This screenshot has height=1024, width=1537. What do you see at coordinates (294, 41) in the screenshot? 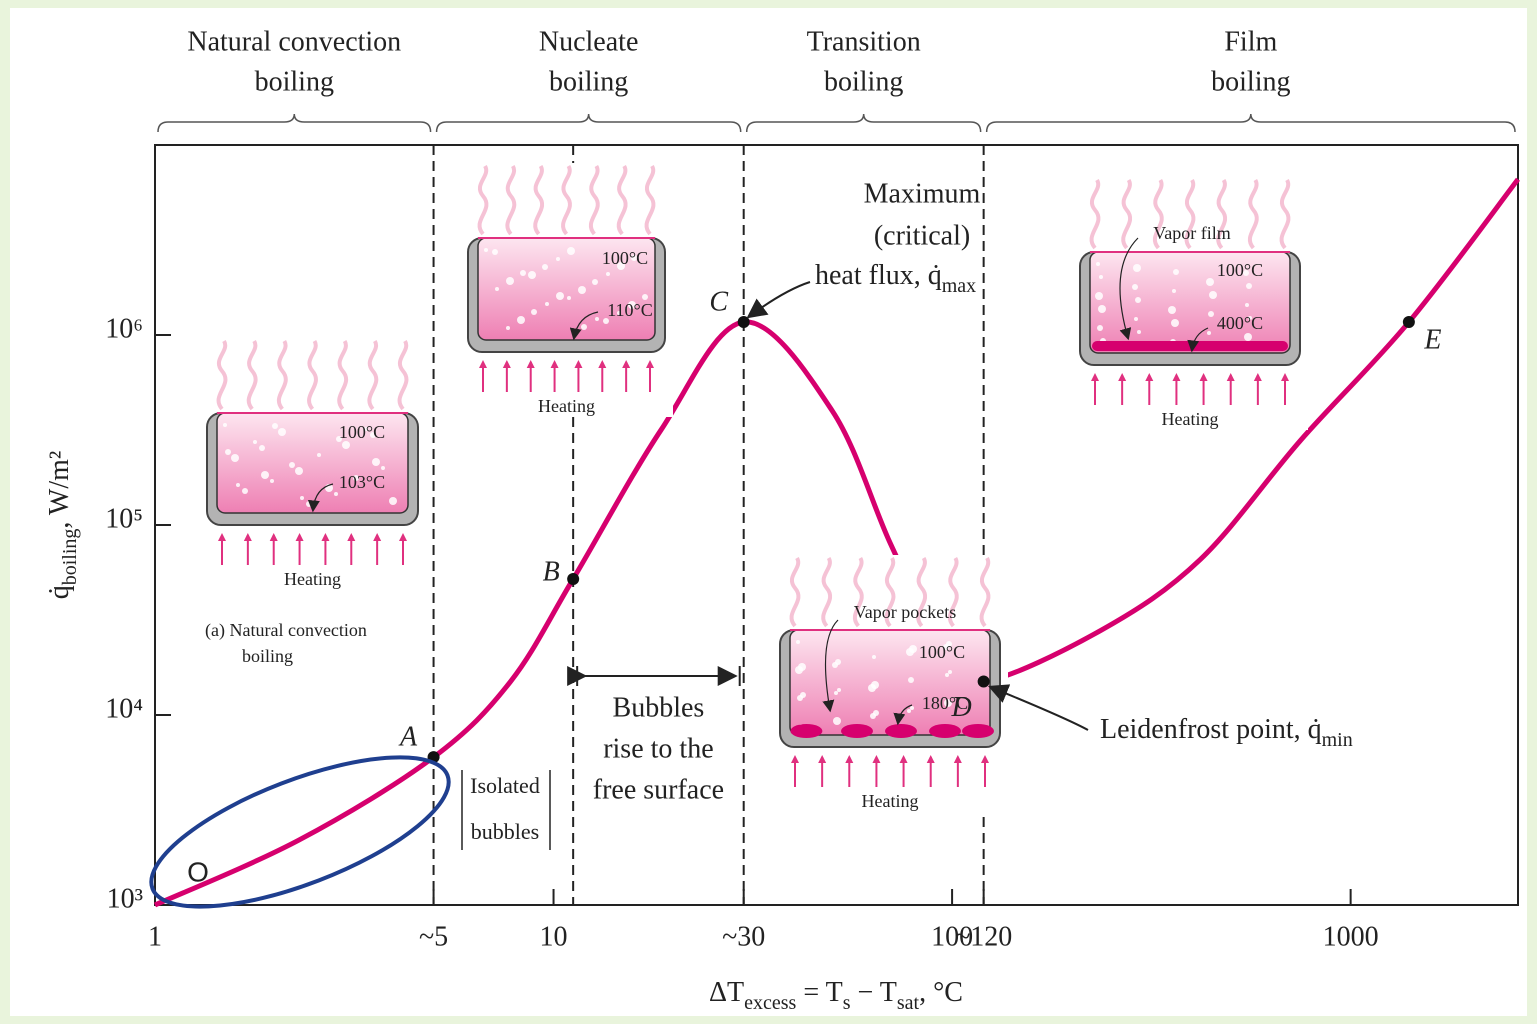
I see `region-title: Natural convection` at bounding box center [294, 41].